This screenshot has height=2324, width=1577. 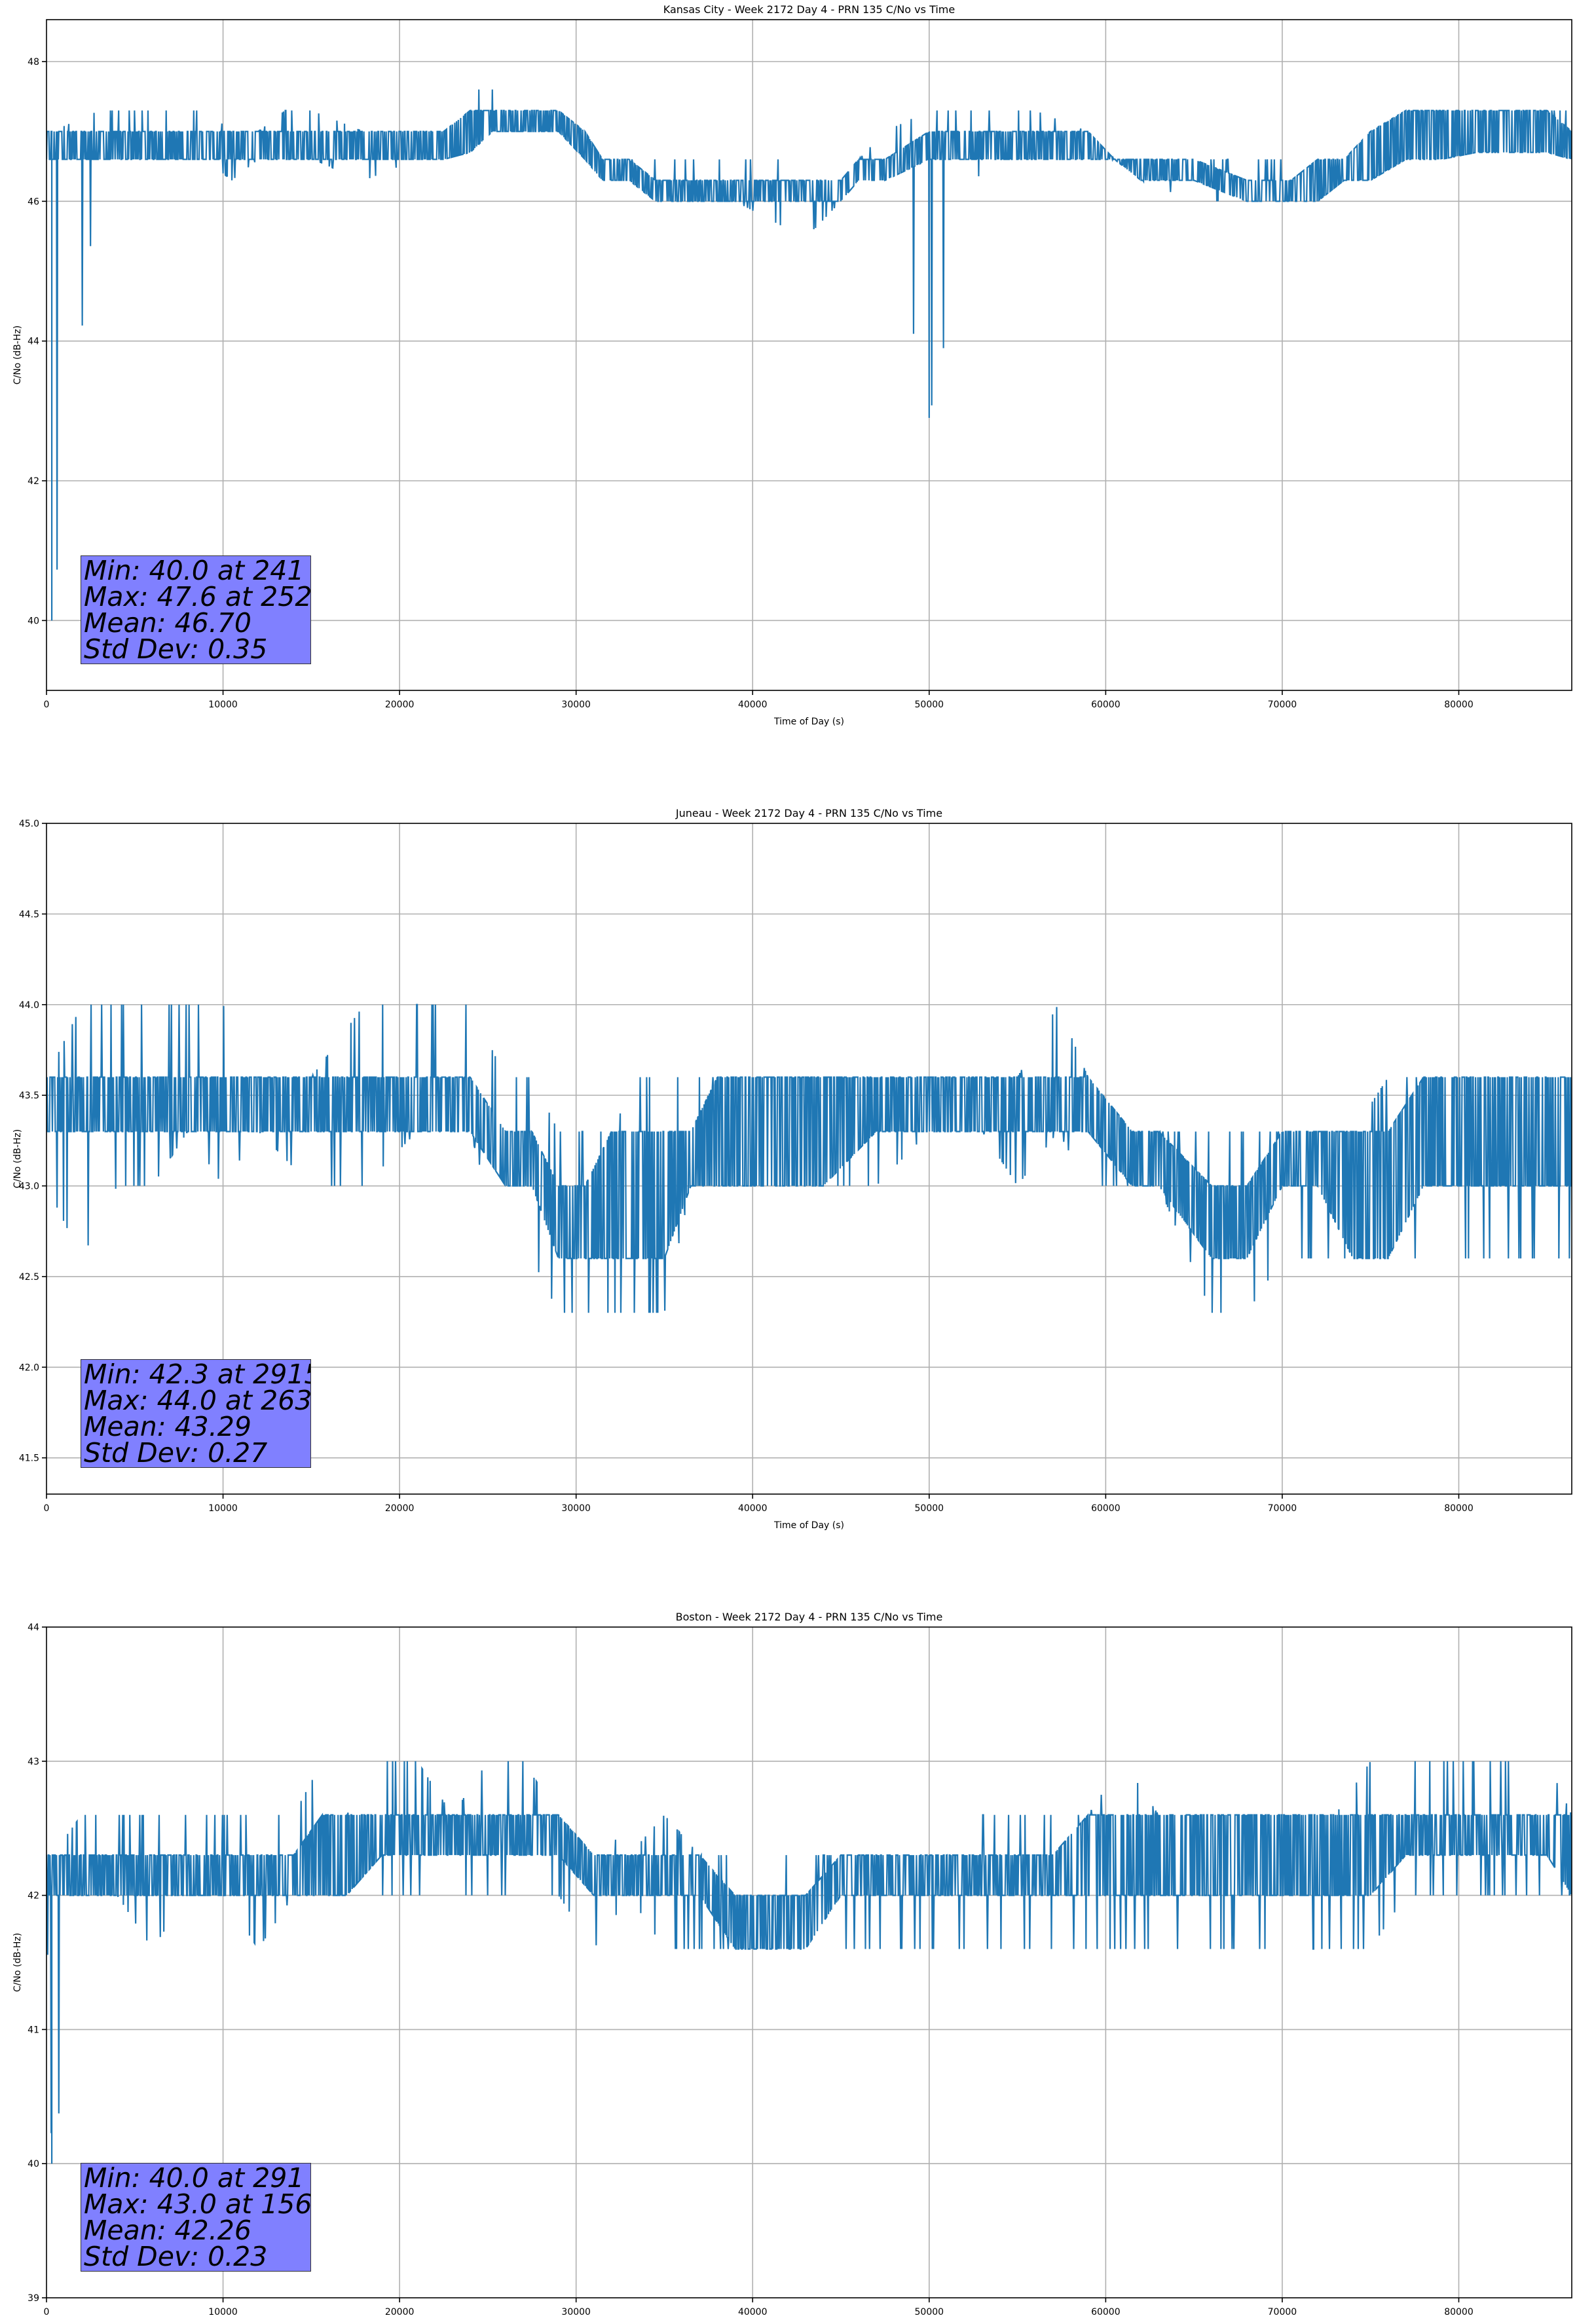 What do you see at coordinates (29, 1187) in the screenshot?
I see `y-tick-label: 43.0` at bounding box center [29, 1187].